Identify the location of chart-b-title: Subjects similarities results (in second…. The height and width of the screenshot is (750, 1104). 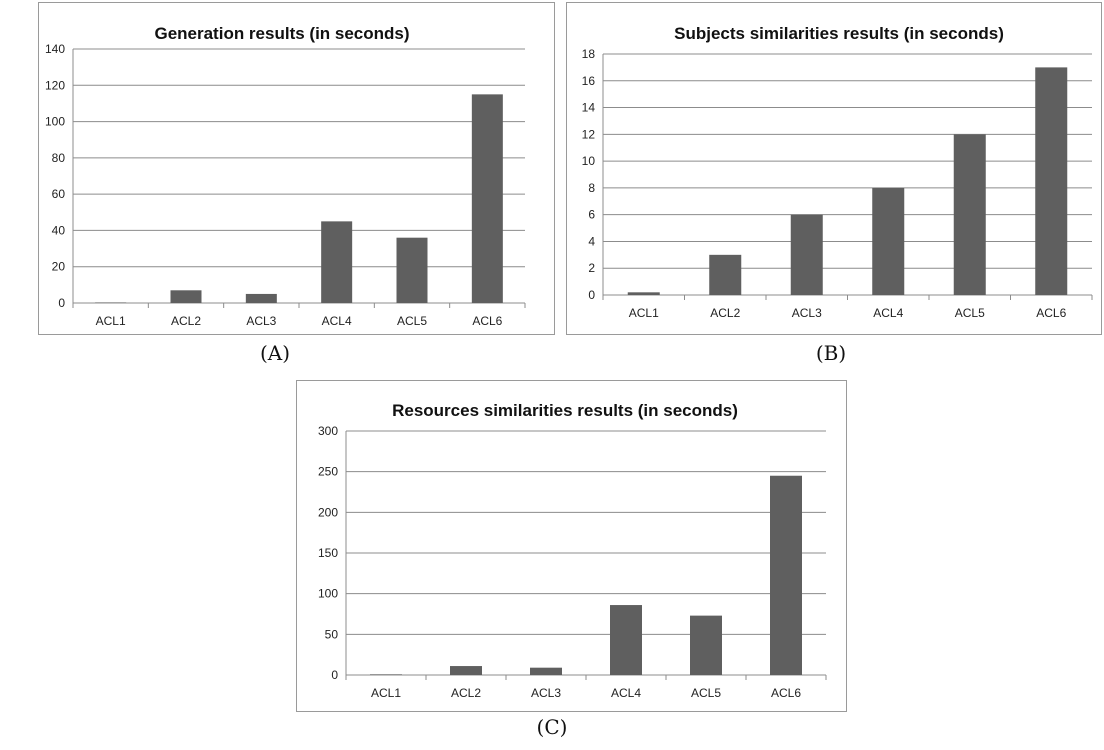
(839, 33).